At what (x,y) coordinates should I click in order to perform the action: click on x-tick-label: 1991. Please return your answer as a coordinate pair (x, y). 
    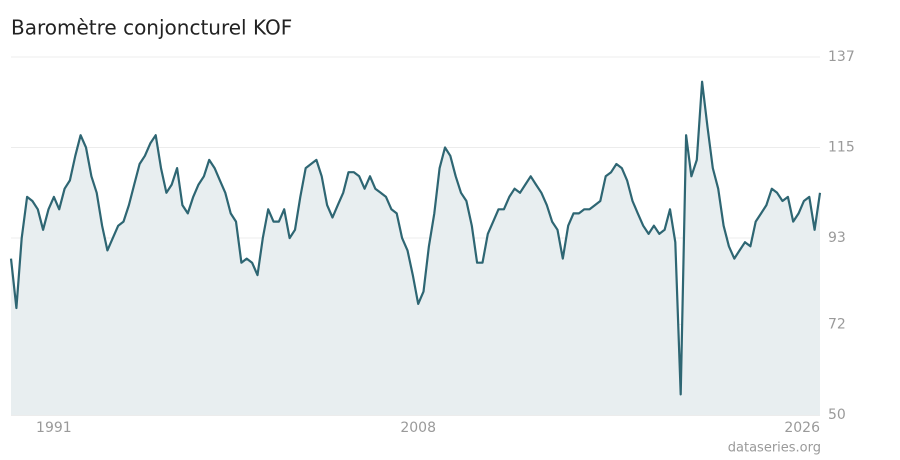
    Looking at the image, I should click on (54, 428).